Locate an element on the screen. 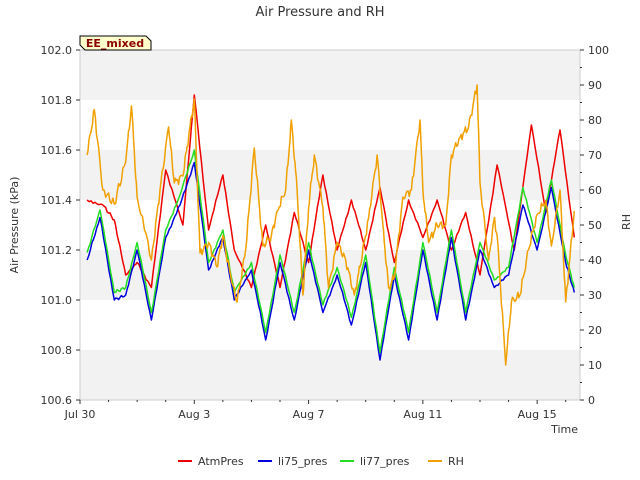 Image resolution: width=640 pixels, height=480 pixels. left-tick-label: 100.8 is located at coordinates (57, 350).